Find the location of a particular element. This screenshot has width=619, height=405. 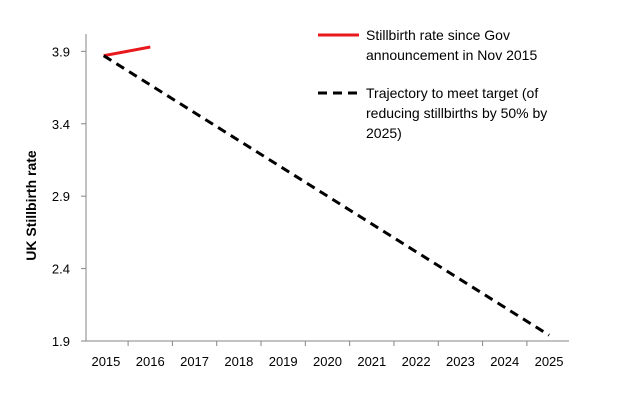

x-tick-label: 2017 is located at coordinates (194, 361).